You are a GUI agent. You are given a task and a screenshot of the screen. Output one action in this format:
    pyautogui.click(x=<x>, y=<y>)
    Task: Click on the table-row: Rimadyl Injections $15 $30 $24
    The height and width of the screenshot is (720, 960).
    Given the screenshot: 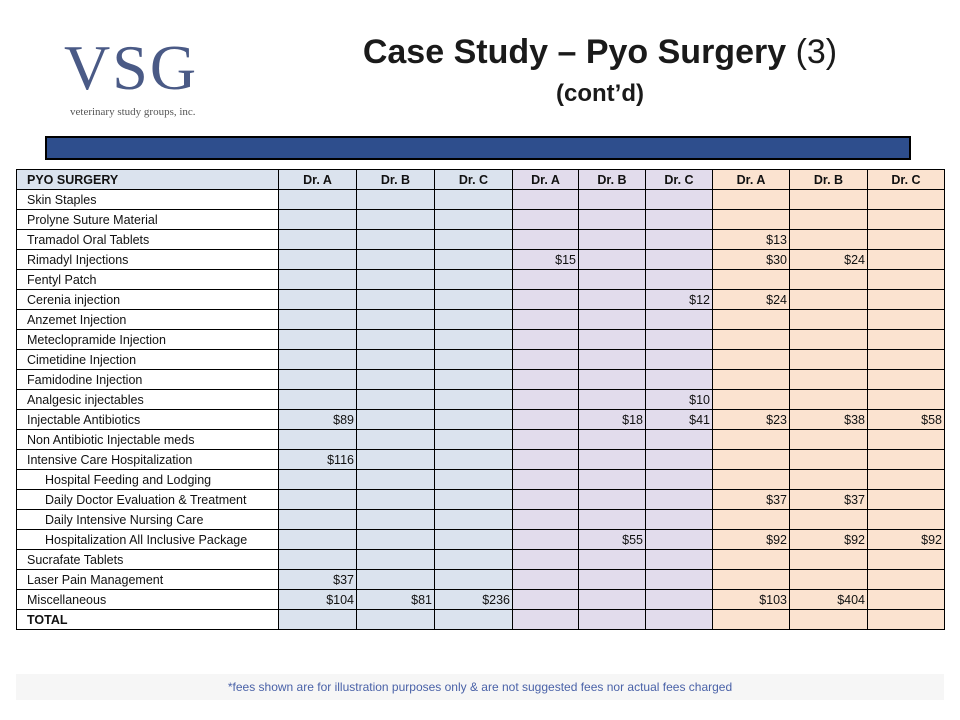 What is the action you would take?
    pyautogui.click(x=480, y=259)
    